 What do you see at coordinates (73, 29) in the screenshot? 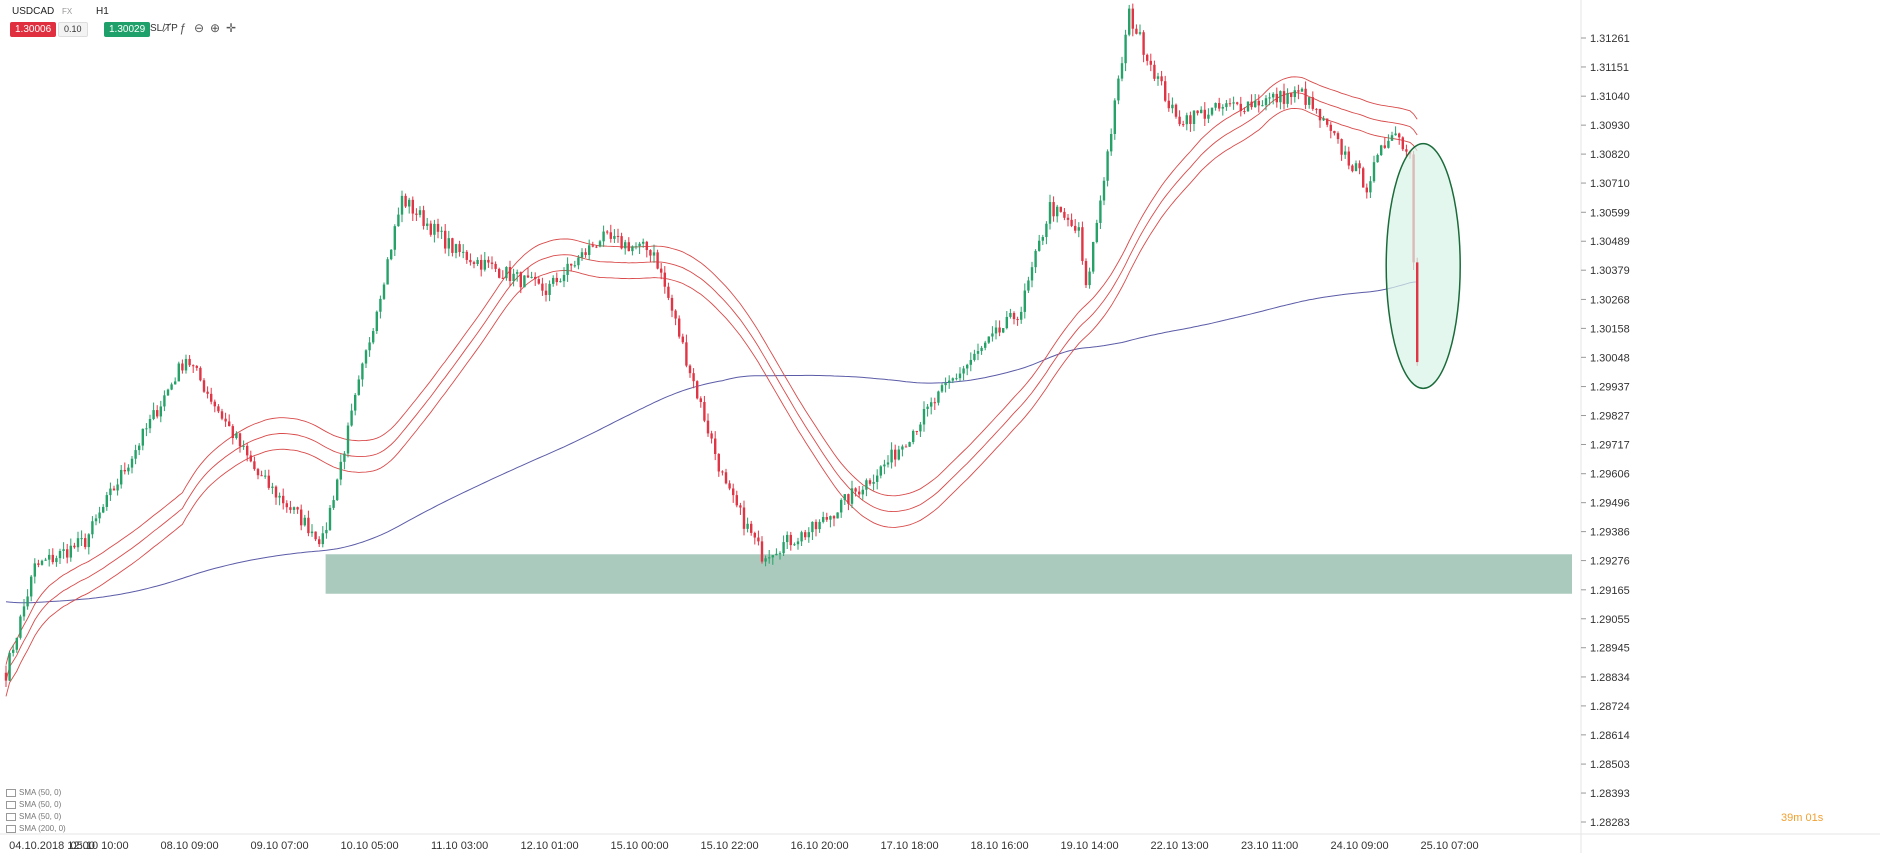
I see `quantity-input: 0.10` at bounding box center [73, 29].